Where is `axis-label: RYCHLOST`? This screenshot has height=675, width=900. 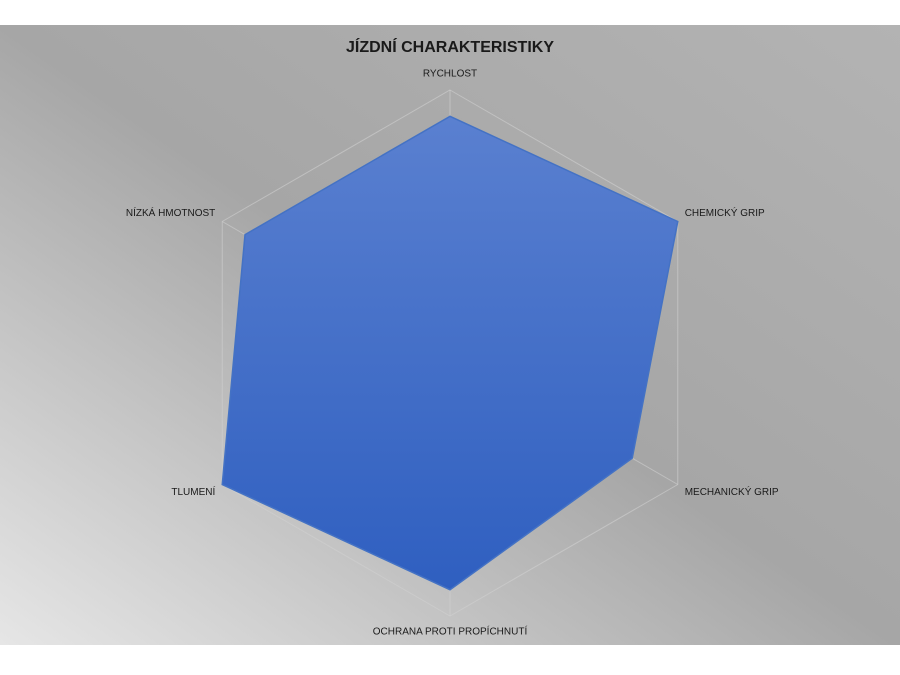 axis-label: RYCHLOST is located at coordinates (450, 74).